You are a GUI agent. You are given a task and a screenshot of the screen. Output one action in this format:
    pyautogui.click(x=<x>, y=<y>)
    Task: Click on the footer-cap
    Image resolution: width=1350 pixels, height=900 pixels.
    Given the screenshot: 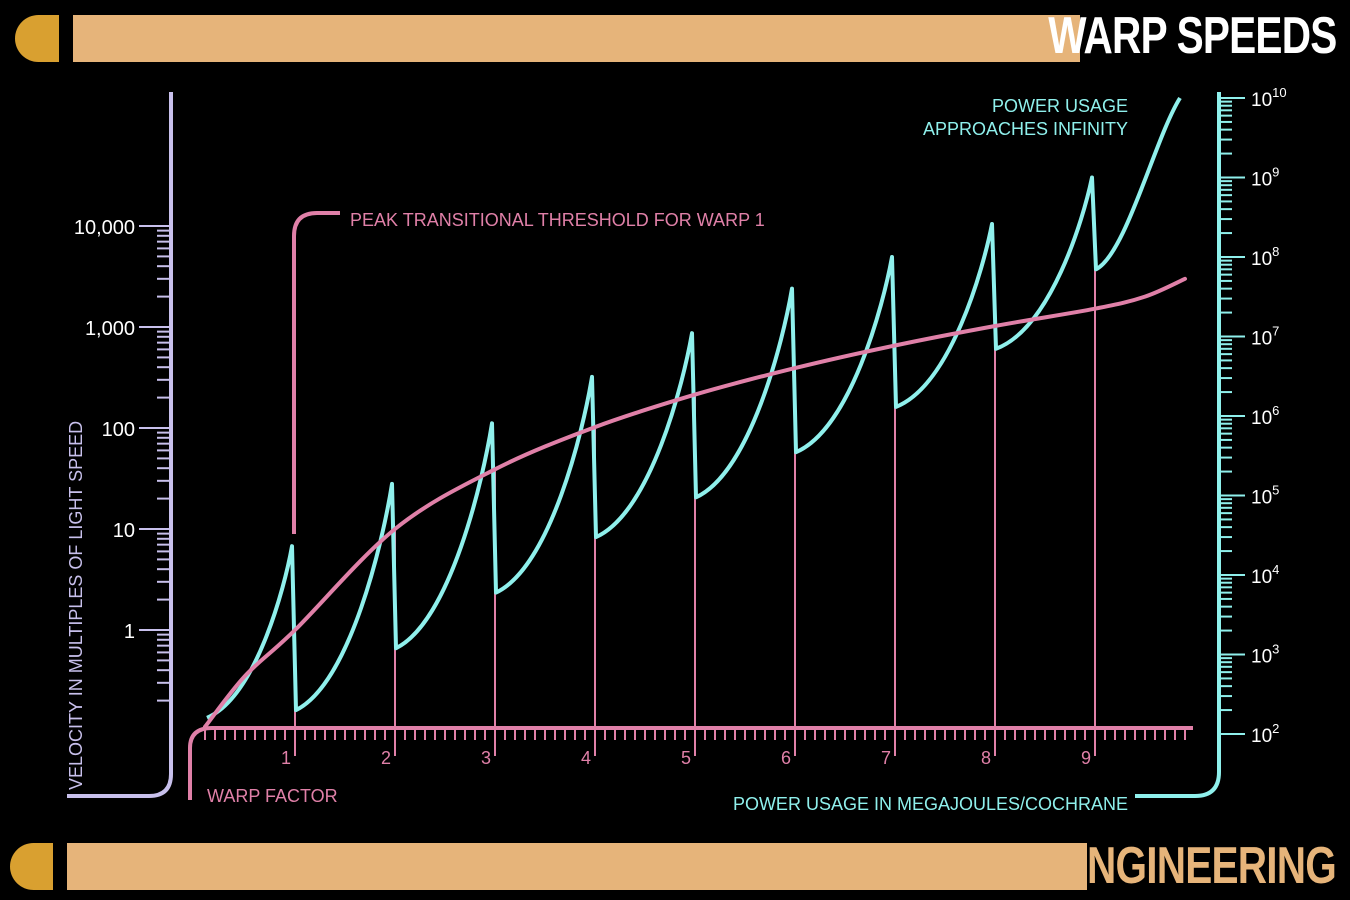 What is the action you would take?
    pyautogui.click(x=31, y=866)
    